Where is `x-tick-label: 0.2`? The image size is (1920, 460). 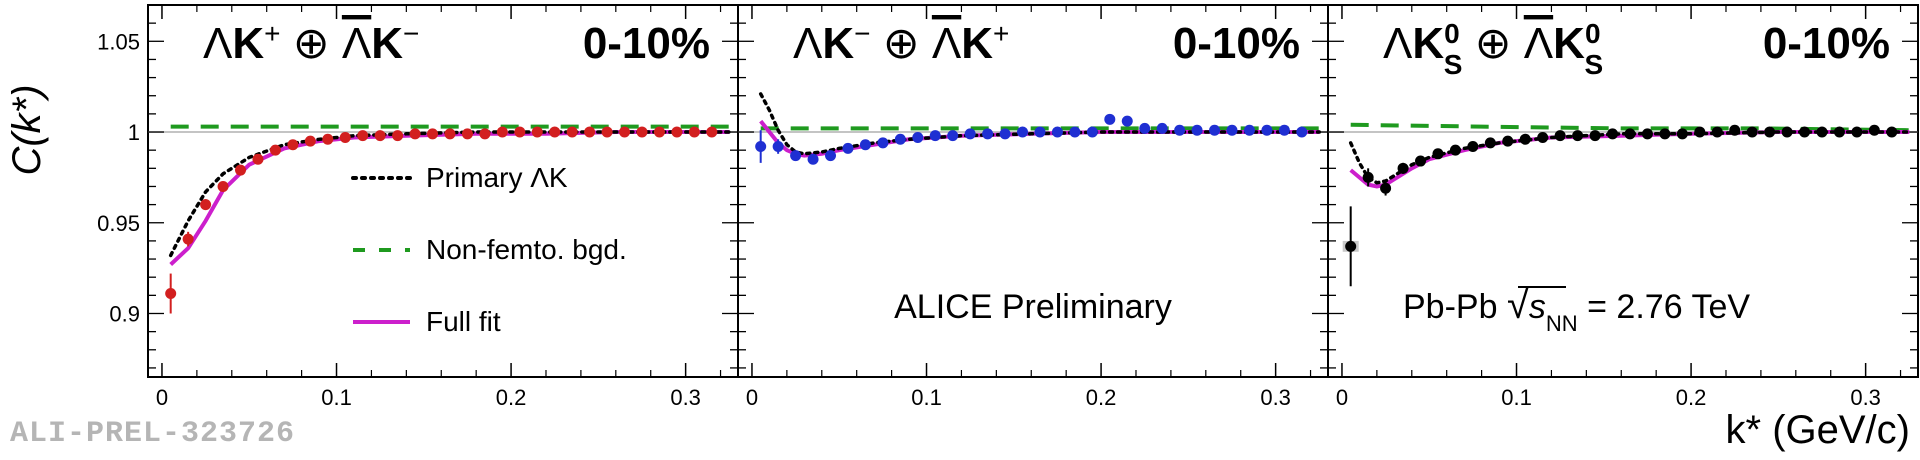
x-tick-label: 0.2 is located at coordinates (1101, 397).